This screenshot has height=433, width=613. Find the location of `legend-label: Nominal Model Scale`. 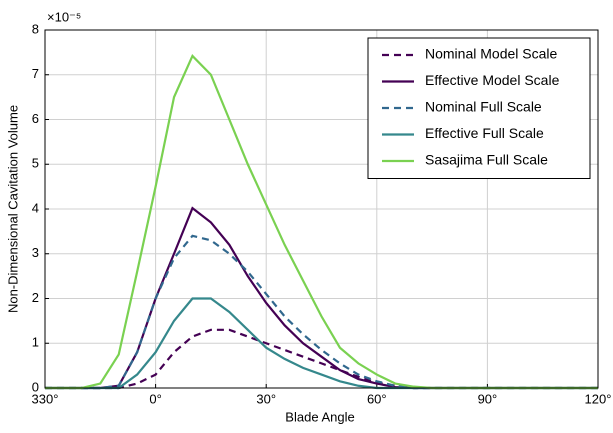

legend-label: Nominal Model Scale is located at coordinates (491, 54).